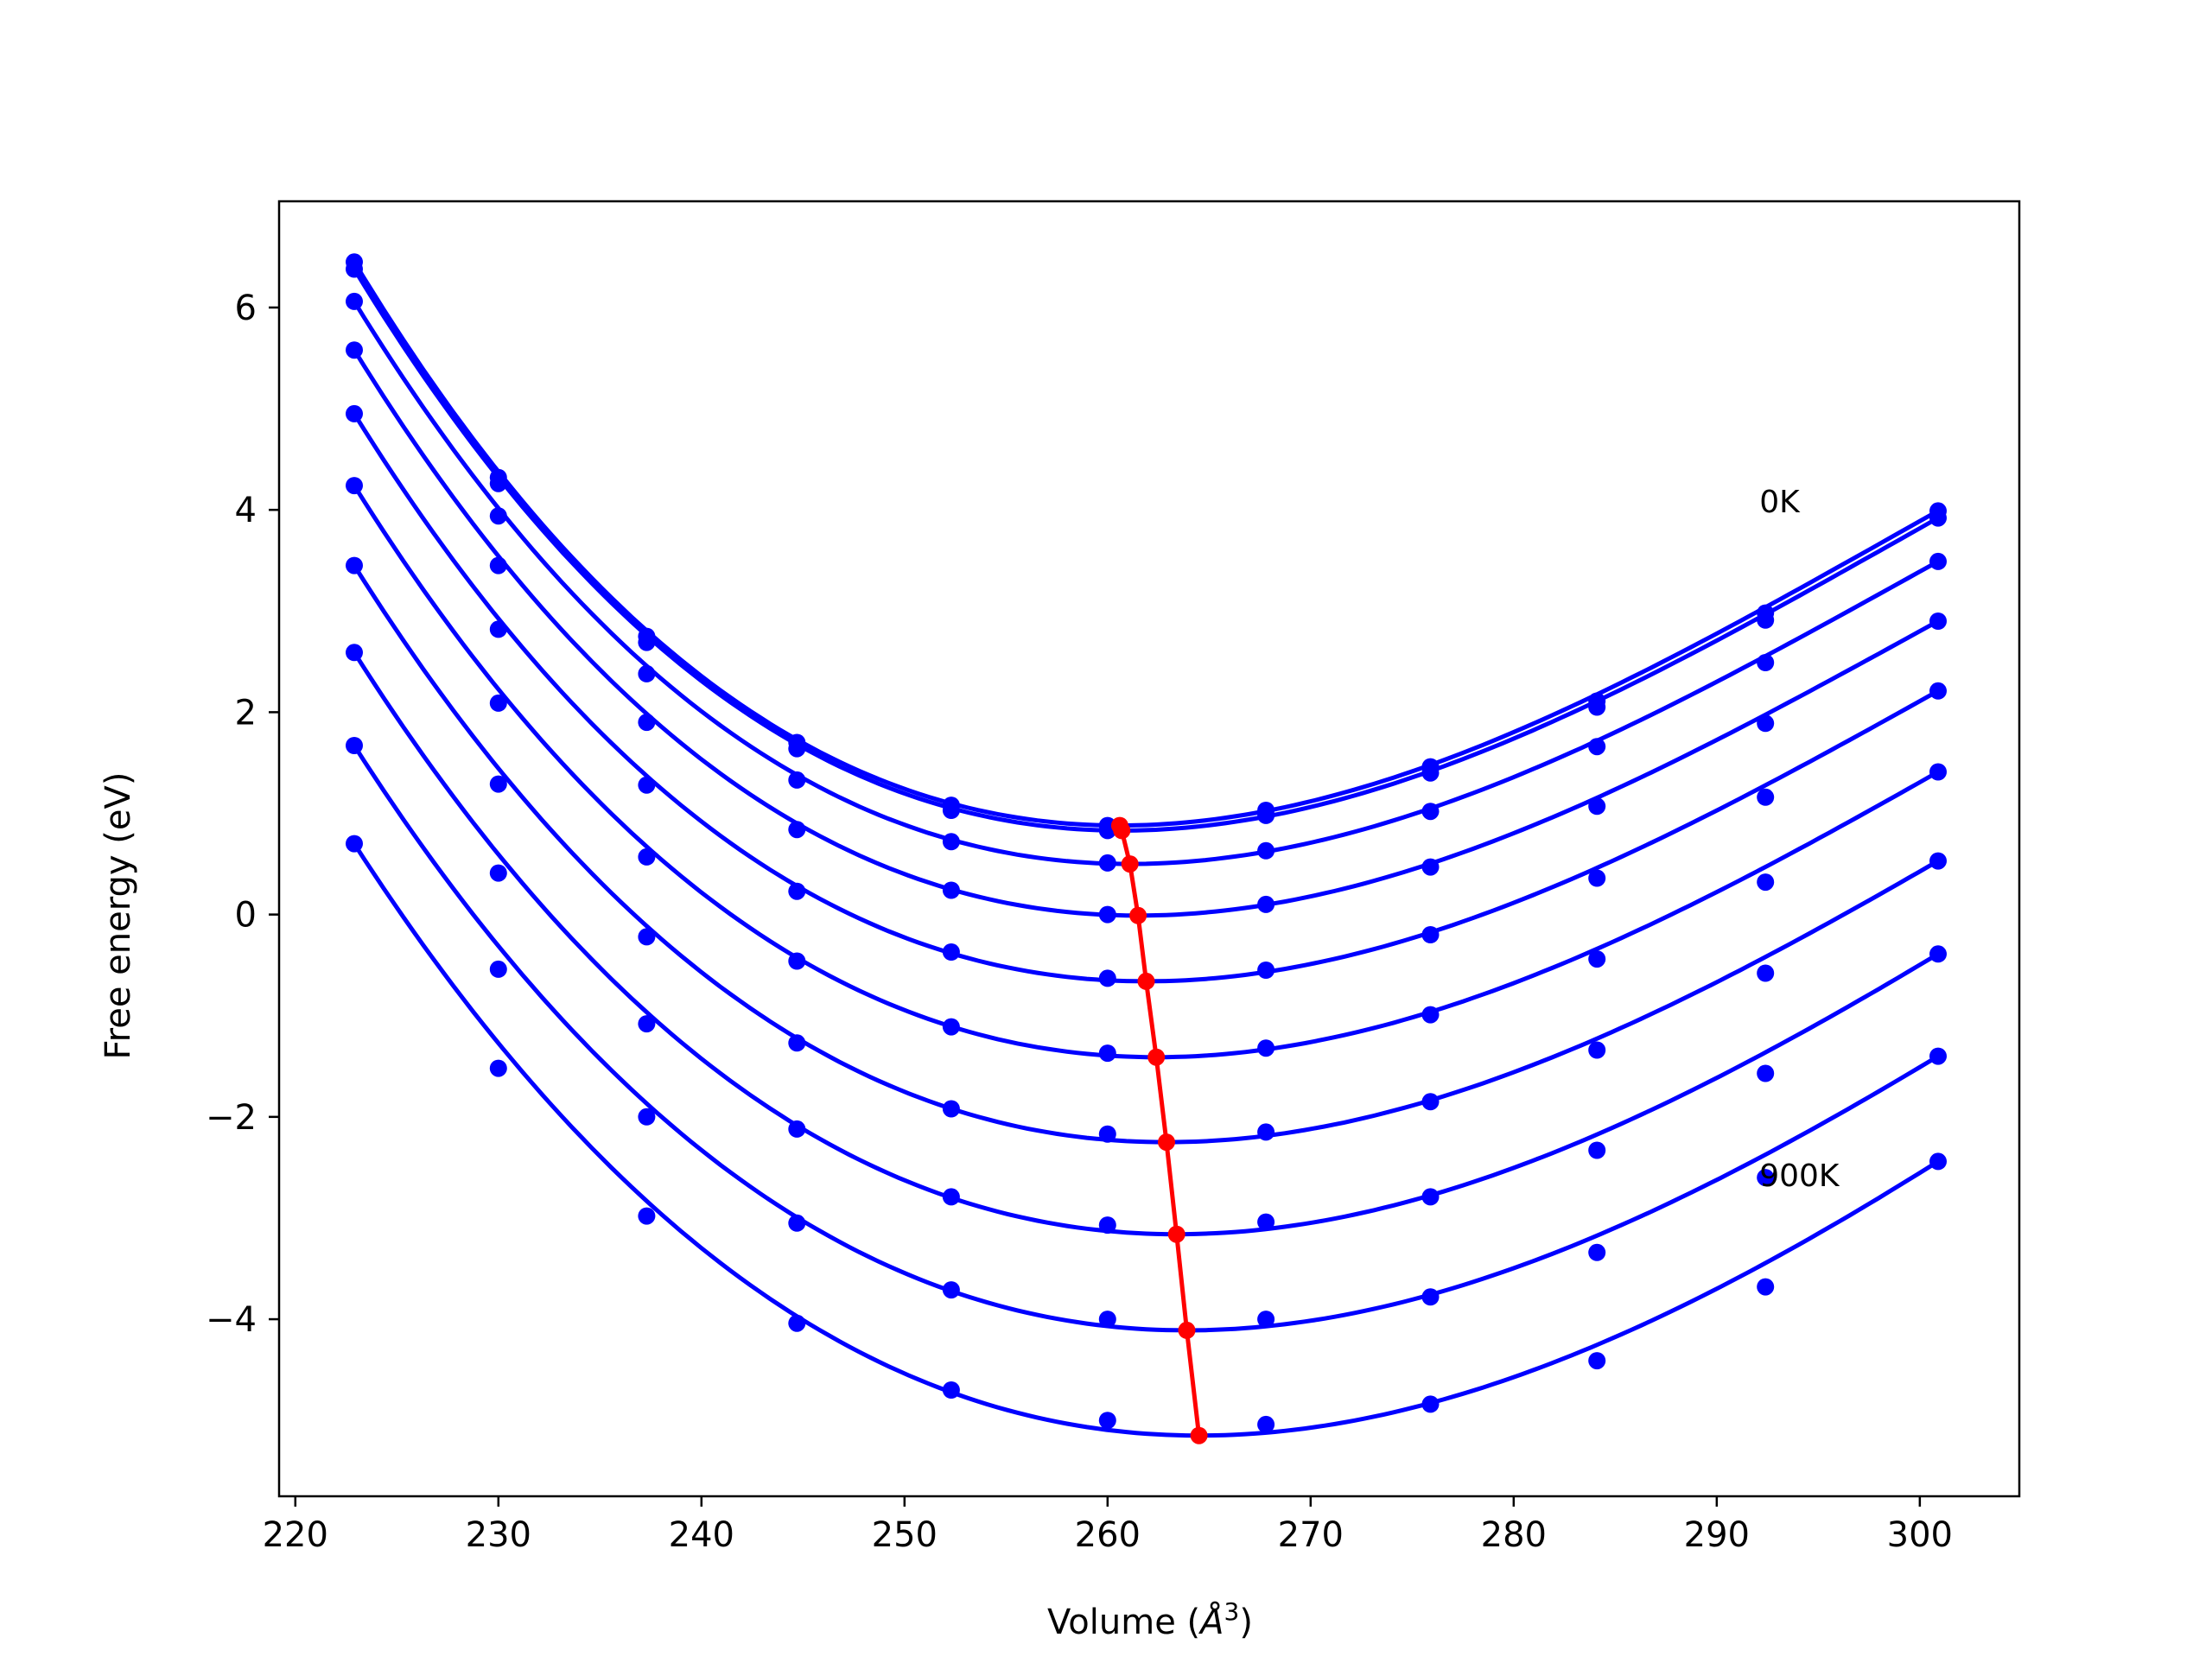 This screenshot has height=1663, width=2212. What do you see at coordinates (1211, 1622) in the screenshot?
I see `x-axis-label-unit: Å` at bounding box center [1211, 1622].